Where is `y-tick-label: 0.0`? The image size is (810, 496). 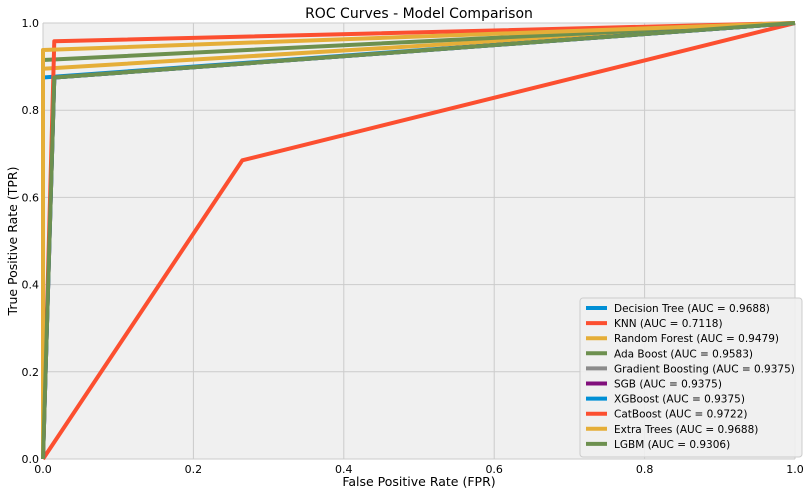
y-tick-label: 0.0 is located at coordinates (31, 459).